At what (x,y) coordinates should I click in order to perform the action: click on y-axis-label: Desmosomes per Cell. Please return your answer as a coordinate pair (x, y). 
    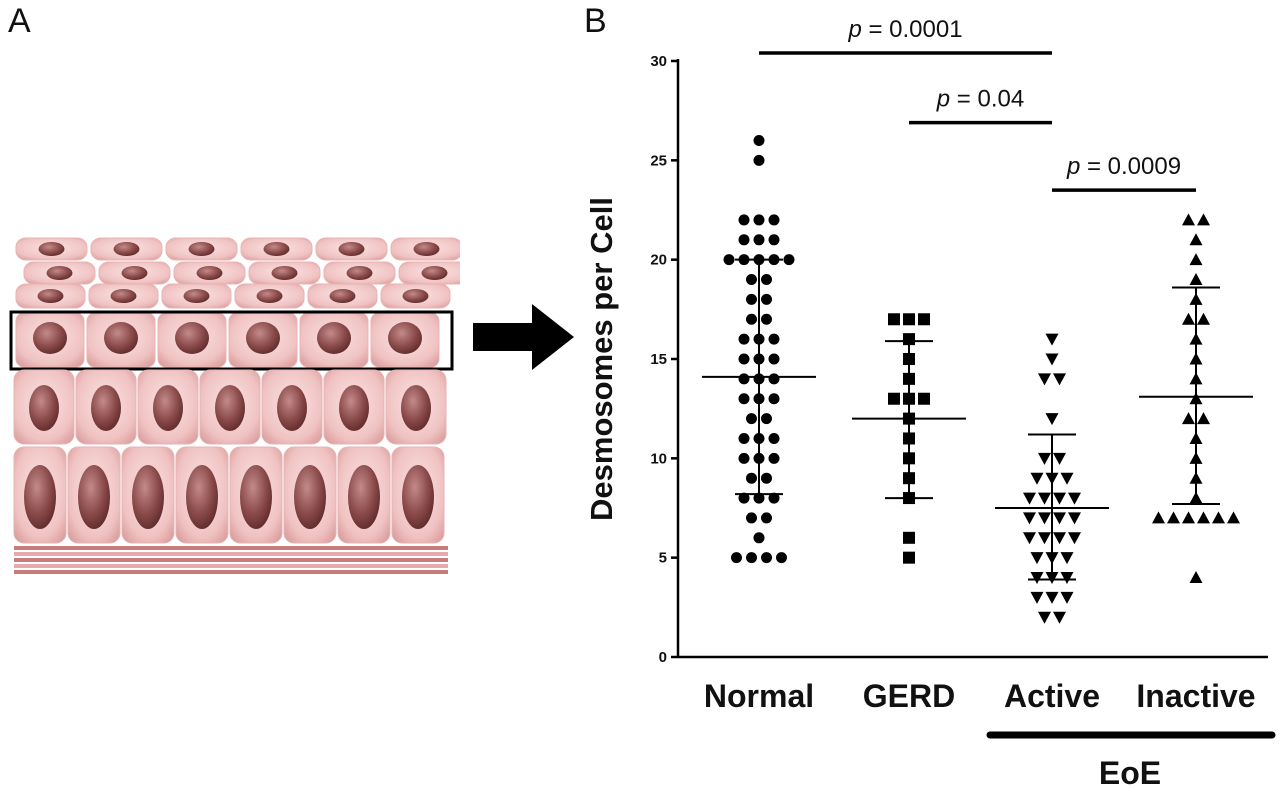
    Looking at the image, I should click on (601, 359).